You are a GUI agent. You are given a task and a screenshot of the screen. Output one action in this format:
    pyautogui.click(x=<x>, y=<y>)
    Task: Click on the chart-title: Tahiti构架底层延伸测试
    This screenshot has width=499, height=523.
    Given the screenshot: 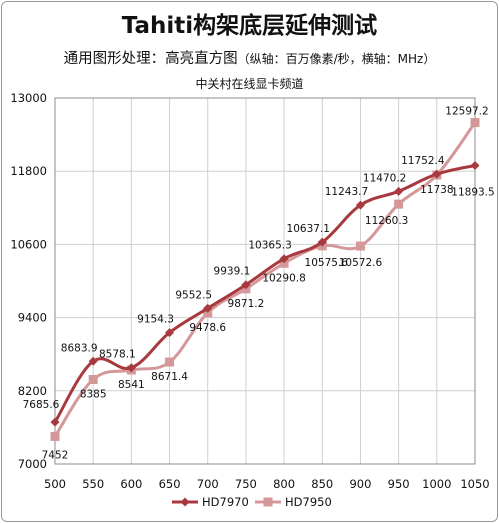 What is the action you would take?
    pyautogui.click(x=249, y=26)
    